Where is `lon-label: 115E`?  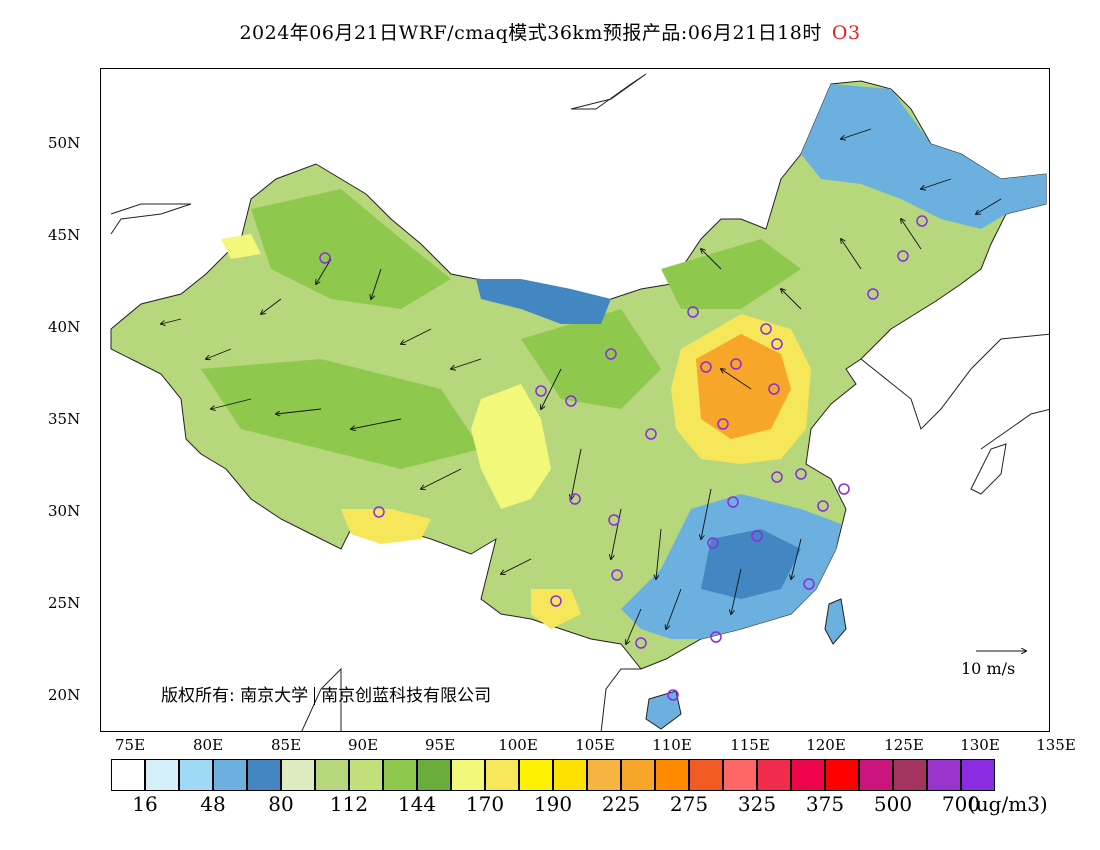
lon-label: 115E is located at coordinates (750, 745).